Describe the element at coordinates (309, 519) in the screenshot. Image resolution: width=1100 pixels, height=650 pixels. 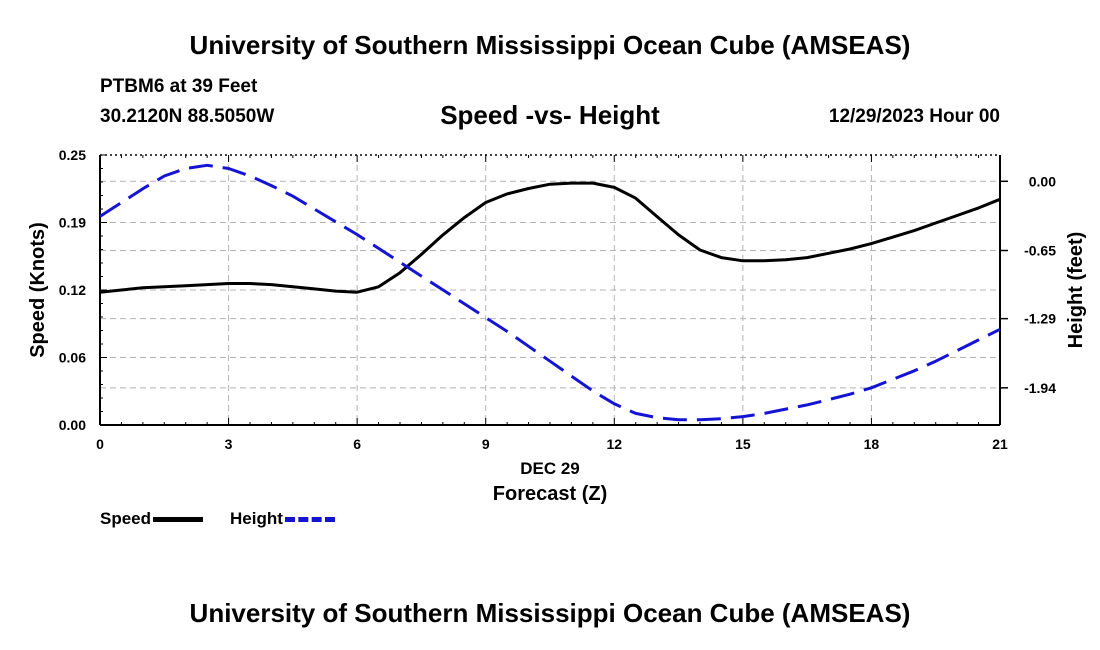
I see `legend-height-swatch` at that location.